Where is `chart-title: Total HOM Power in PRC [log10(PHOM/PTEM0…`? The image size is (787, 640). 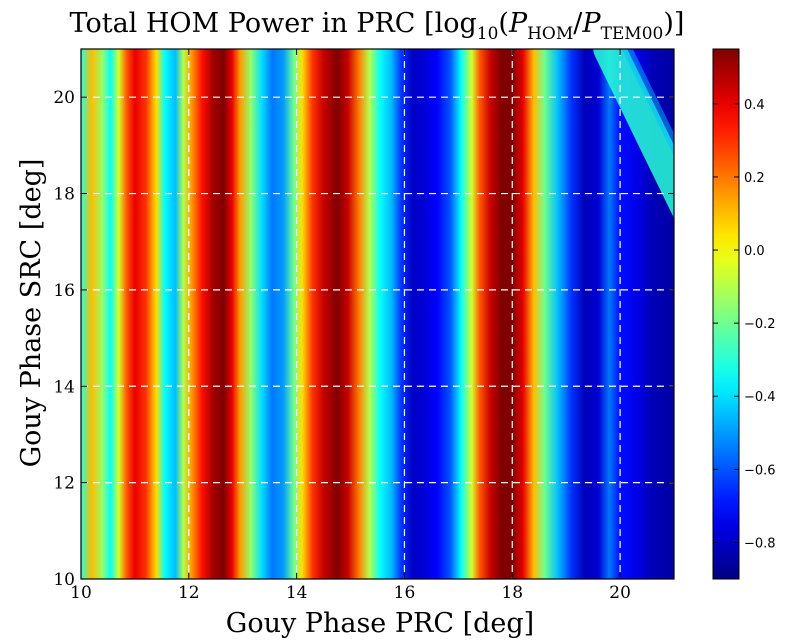
chart-title: Total HOM Power in PRC [log10(PHOM/PTEM0… is located at coordinates (377, 26).